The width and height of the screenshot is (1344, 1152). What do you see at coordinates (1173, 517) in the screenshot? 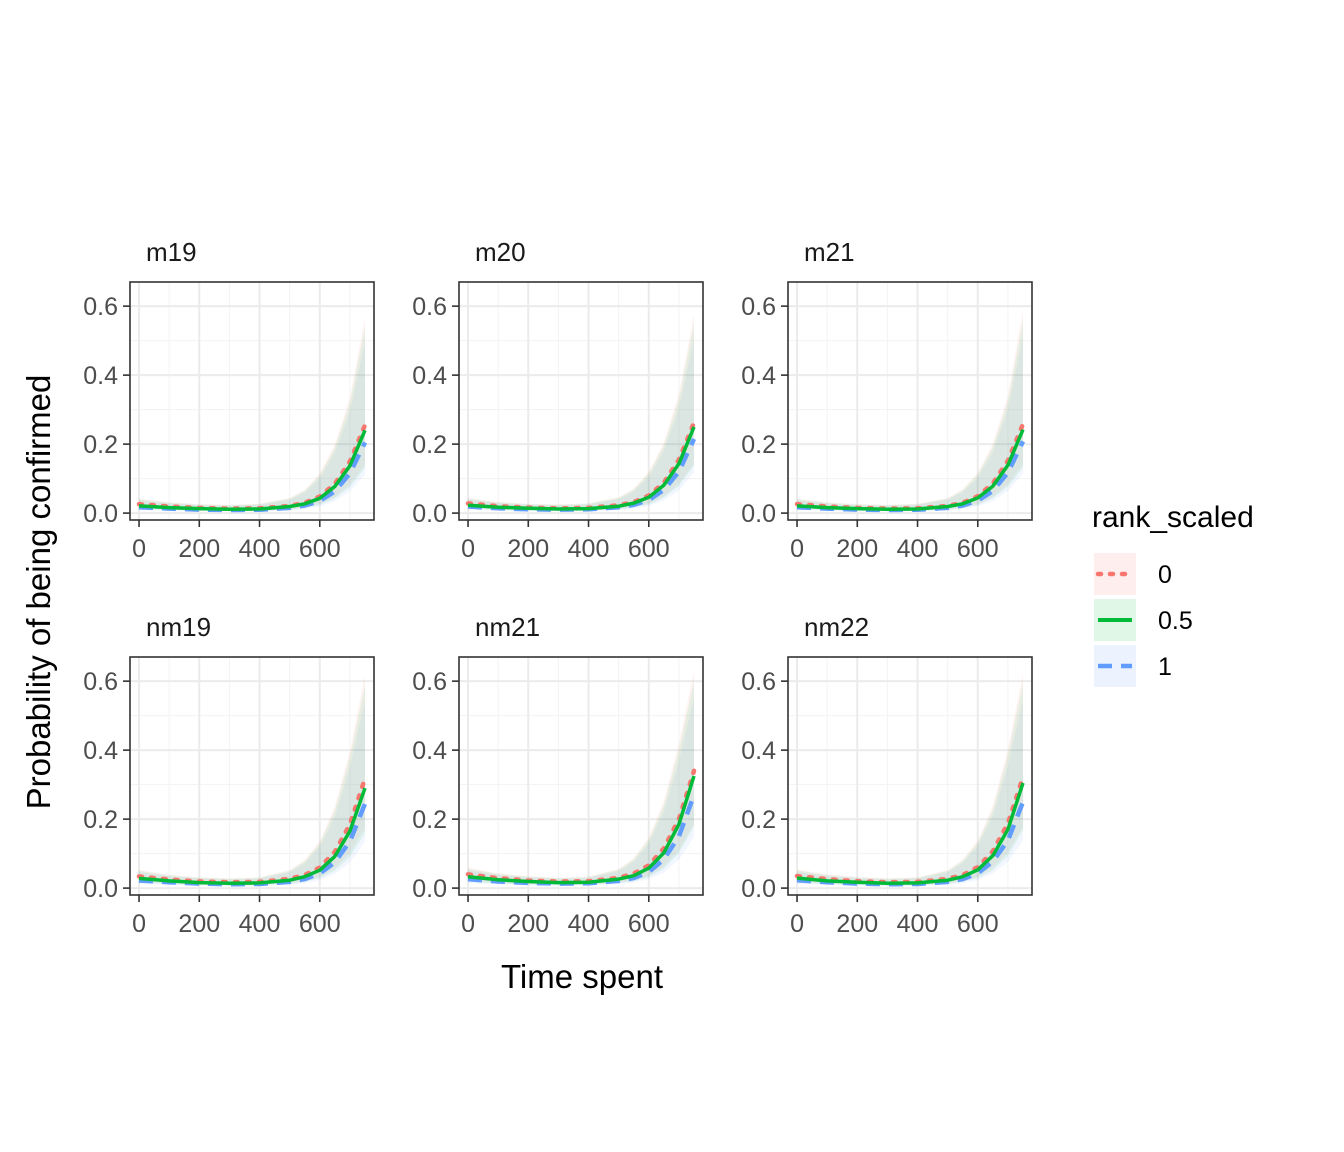
I see `legend-title: rank_scaled` at bounding box center [1173, 517].